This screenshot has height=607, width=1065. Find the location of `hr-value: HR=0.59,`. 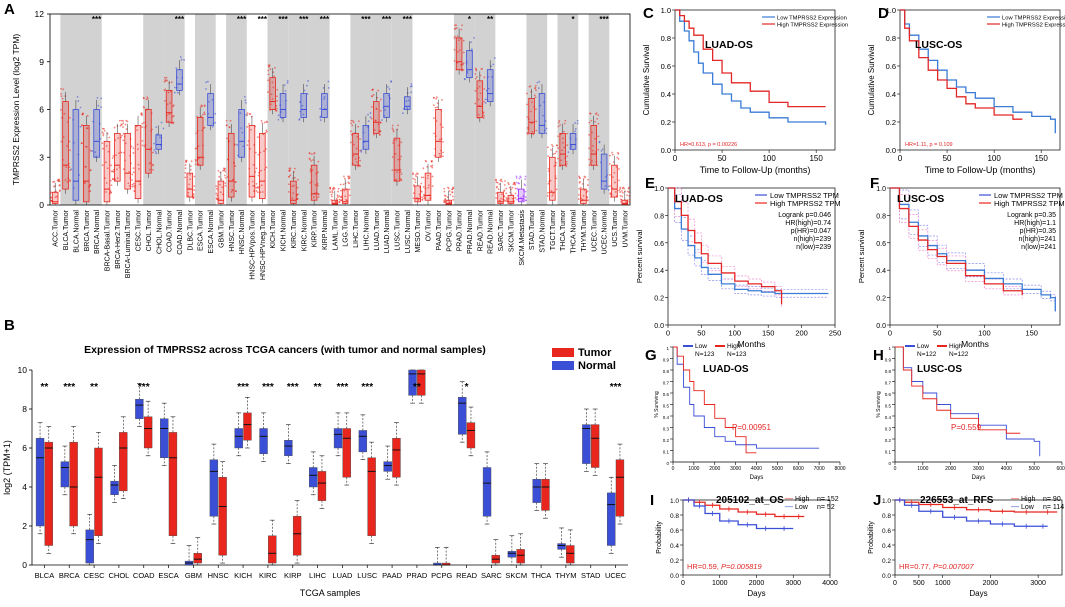

hr-value: HR=0.59, is located at coordinates (704, 566).